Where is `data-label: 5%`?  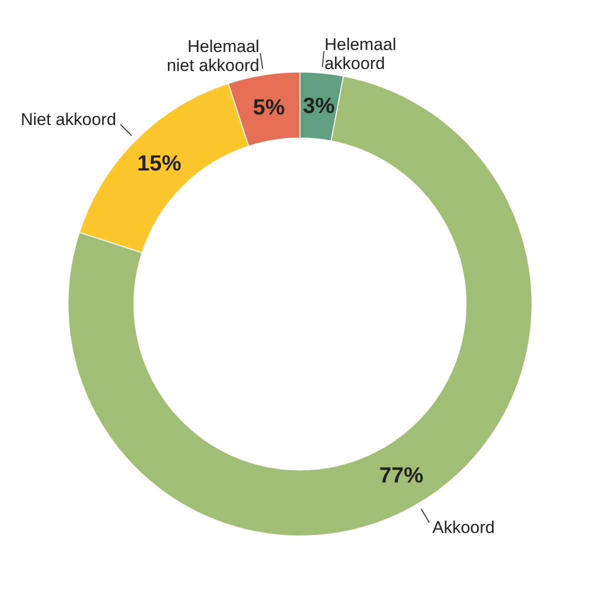 data-label: 5% is located at coordinates (268, 107).